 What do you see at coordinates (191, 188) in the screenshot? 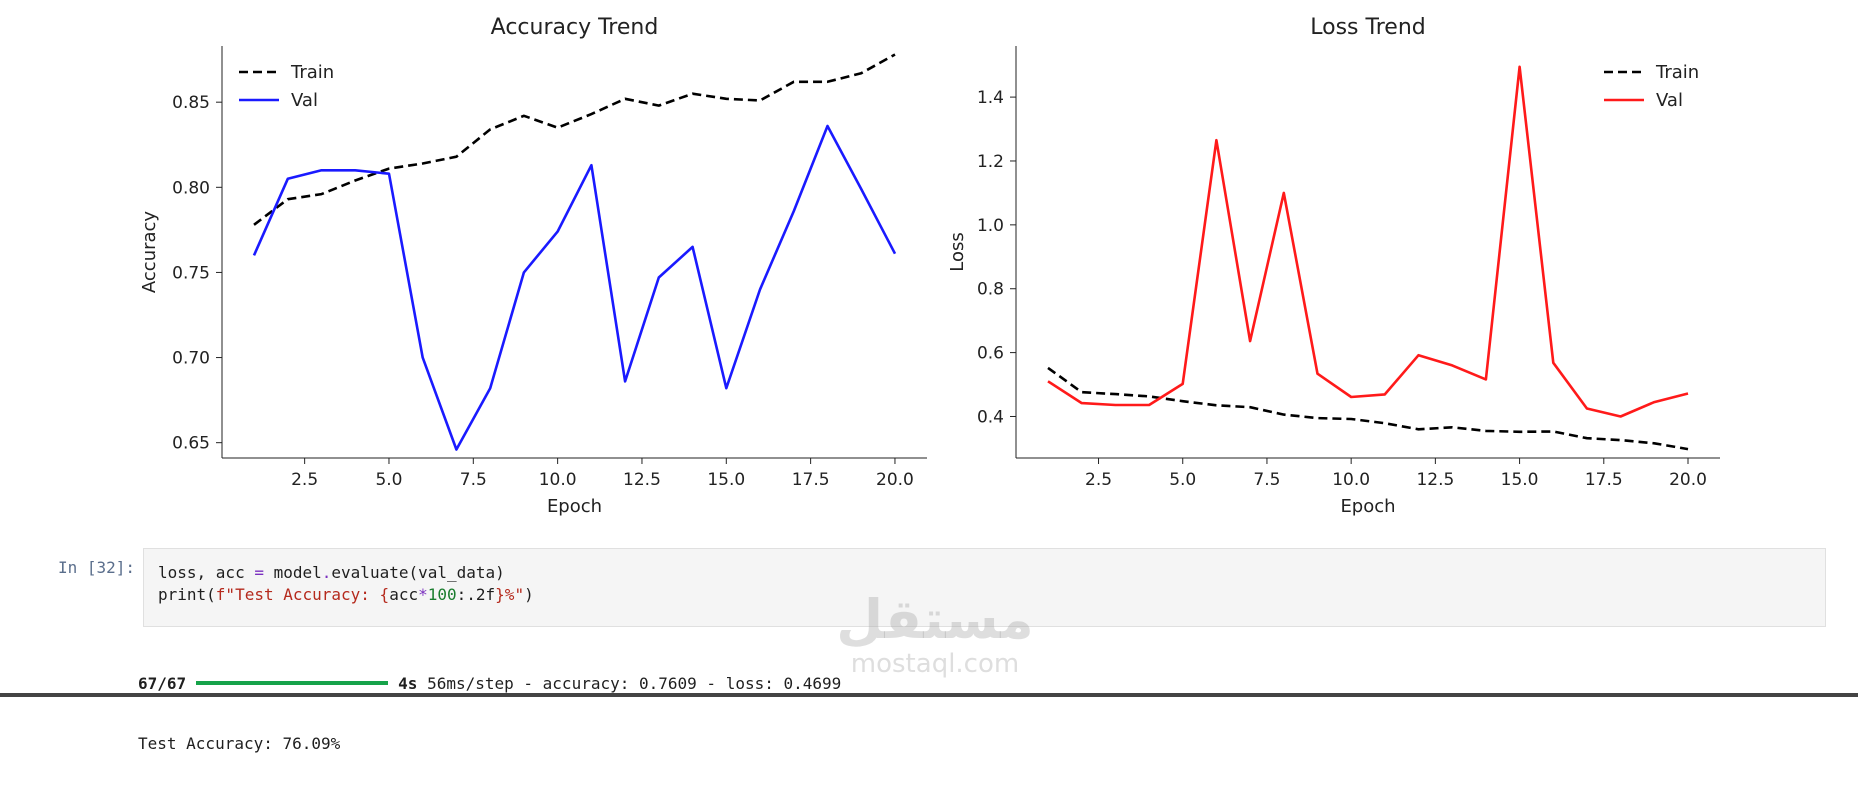
I see `y-tick-label: 0.80` at bounding box center [191, 188].